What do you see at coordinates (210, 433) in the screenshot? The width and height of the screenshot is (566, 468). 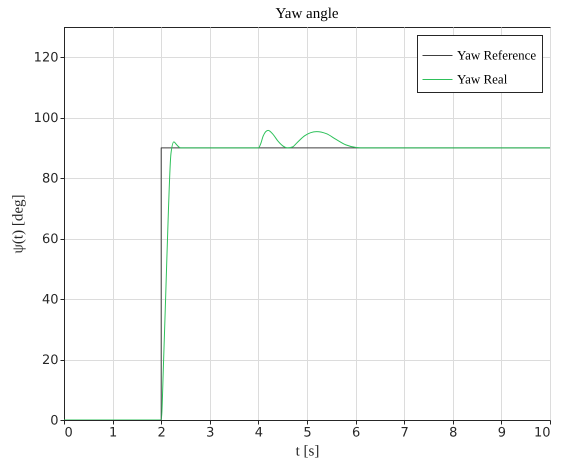 I see `x-tick-label: 3` at bounding box center [210, 433].